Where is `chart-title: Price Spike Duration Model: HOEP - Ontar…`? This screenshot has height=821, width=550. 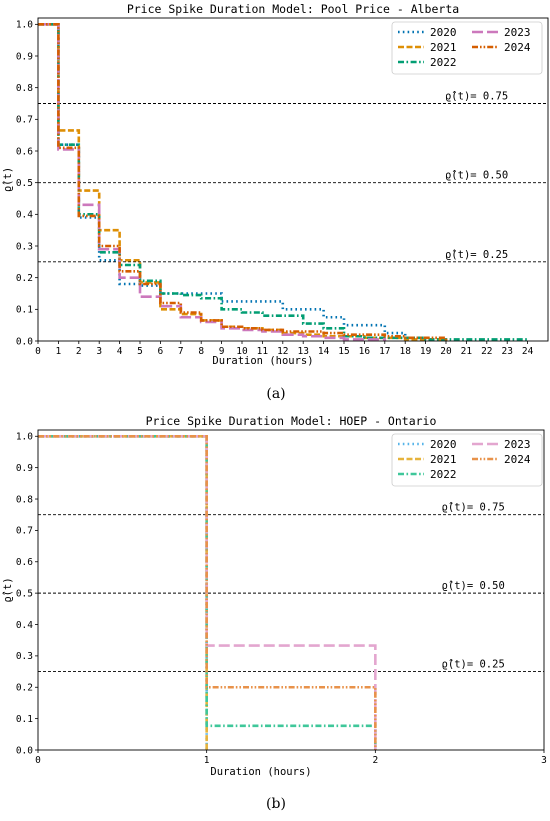
chart-title: Price Spike Duration Model: HOEP - Ontar… is located at coordinates (291, 421).